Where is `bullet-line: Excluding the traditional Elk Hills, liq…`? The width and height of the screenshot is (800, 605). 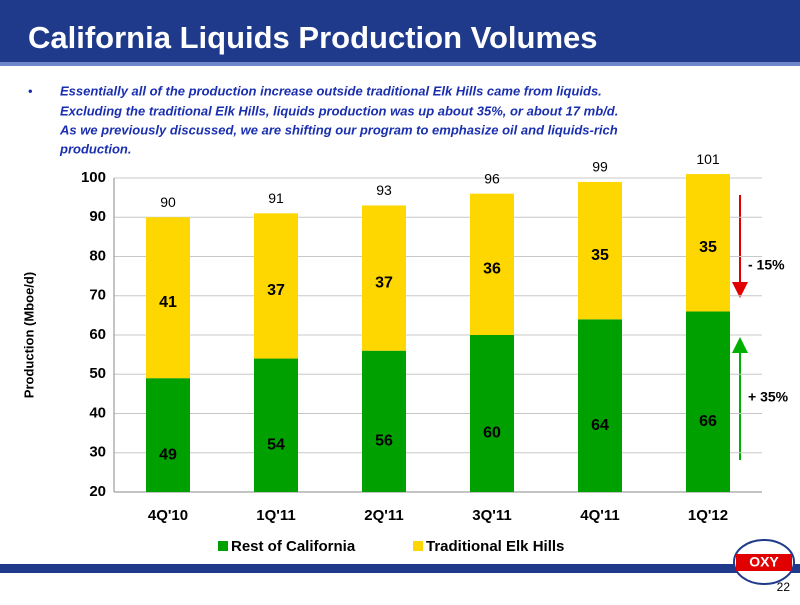
bullet-line: Excluding the traditional Elk Hills, liq… is located at coordinates (339, 110).